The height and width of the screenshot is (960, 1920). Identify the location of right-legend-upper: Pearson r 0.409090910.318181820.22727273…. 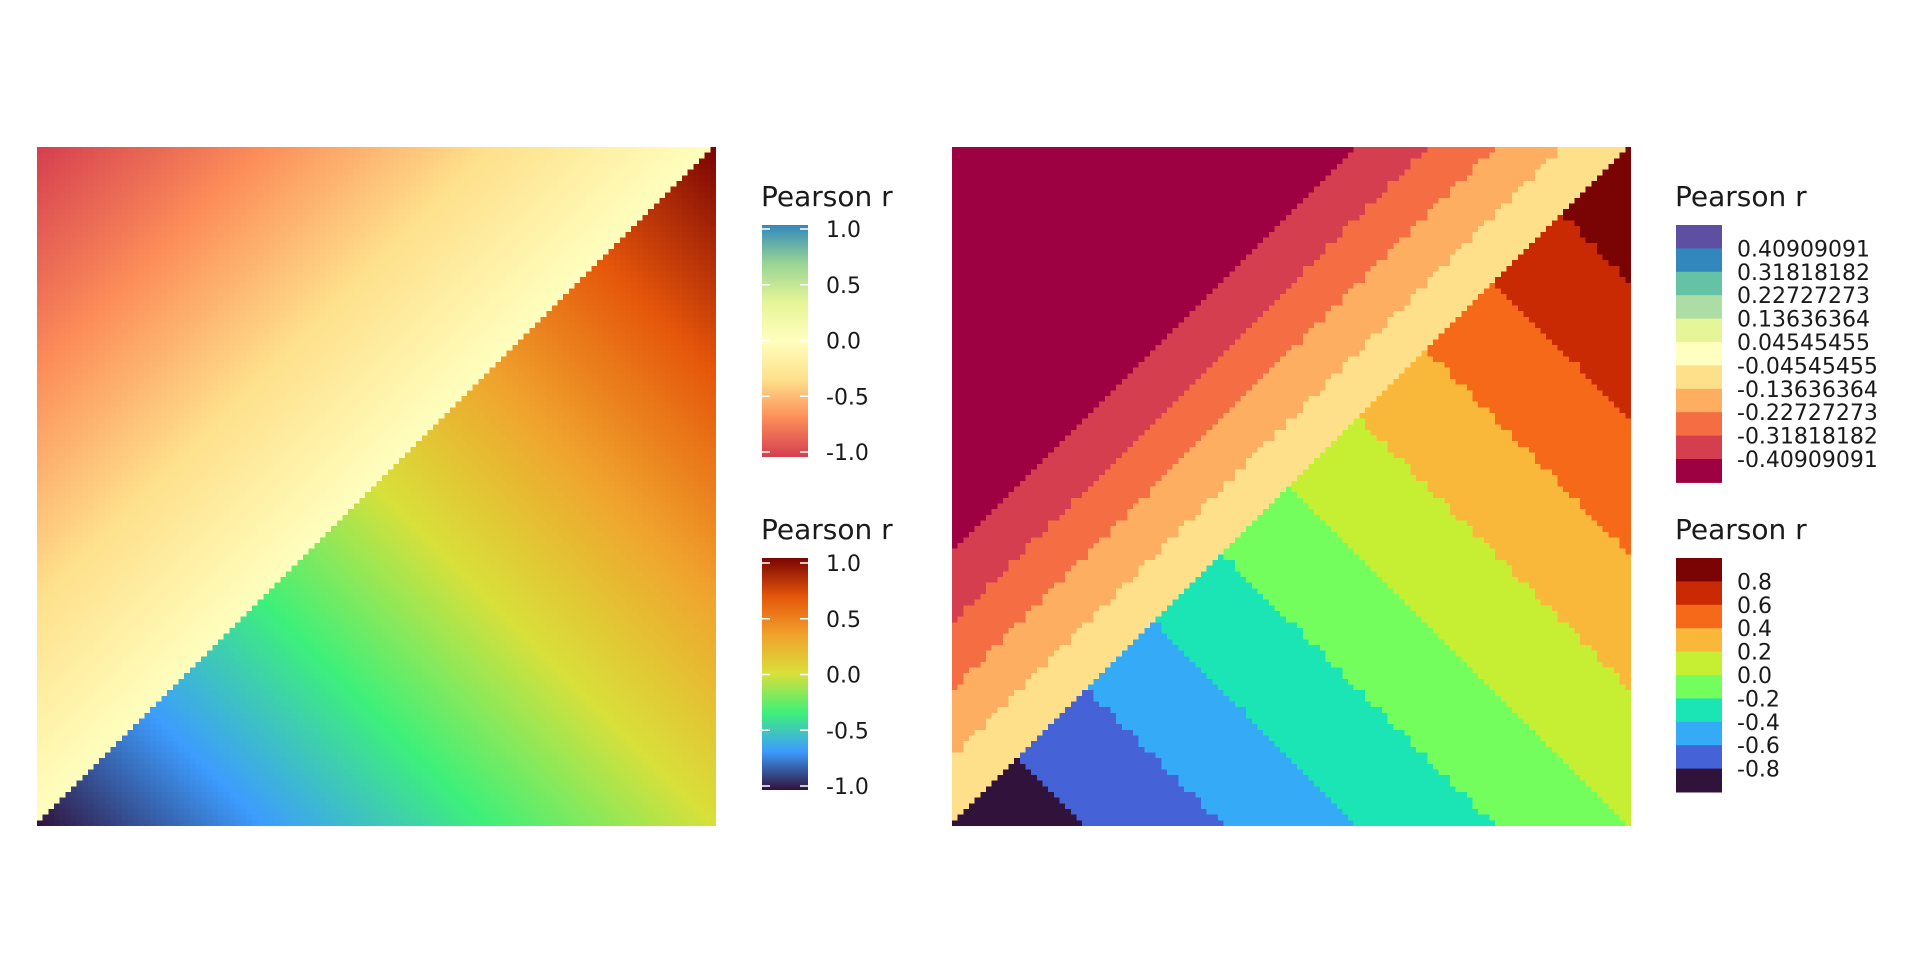
(1776, 331).